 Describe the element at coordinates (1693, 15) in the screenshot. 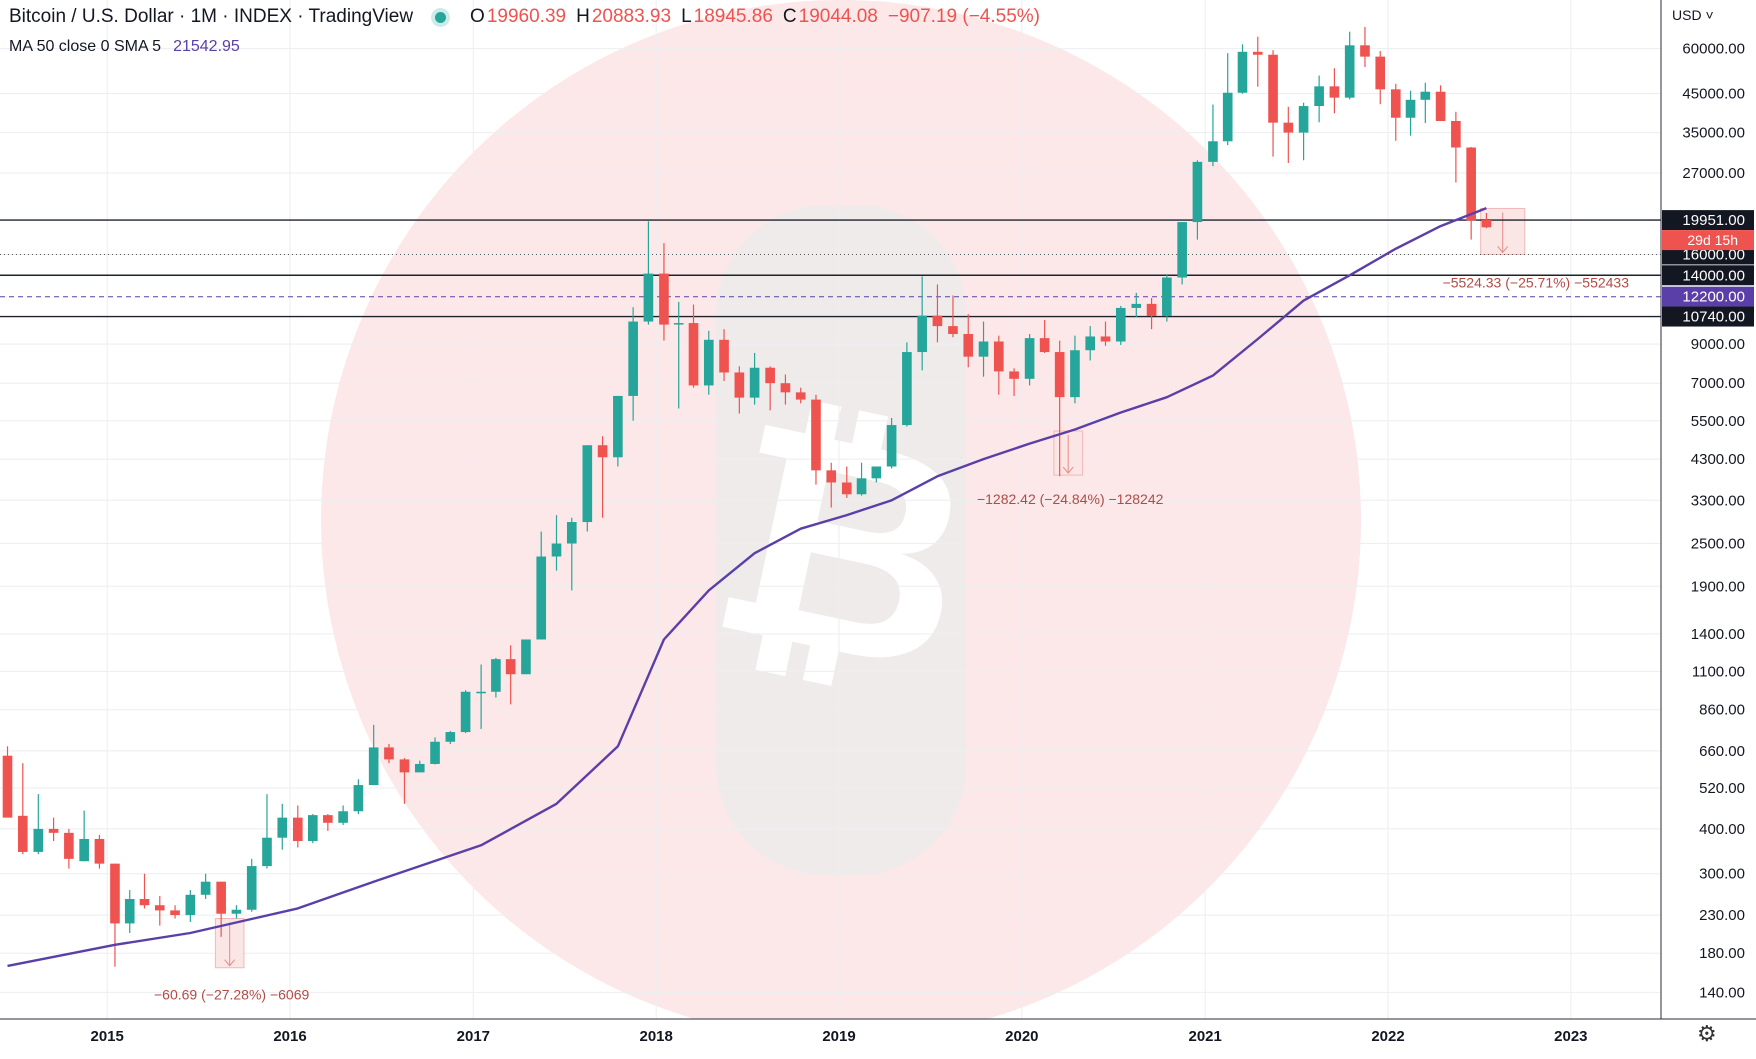

I see `currency-selector: USD ˅` at that location.